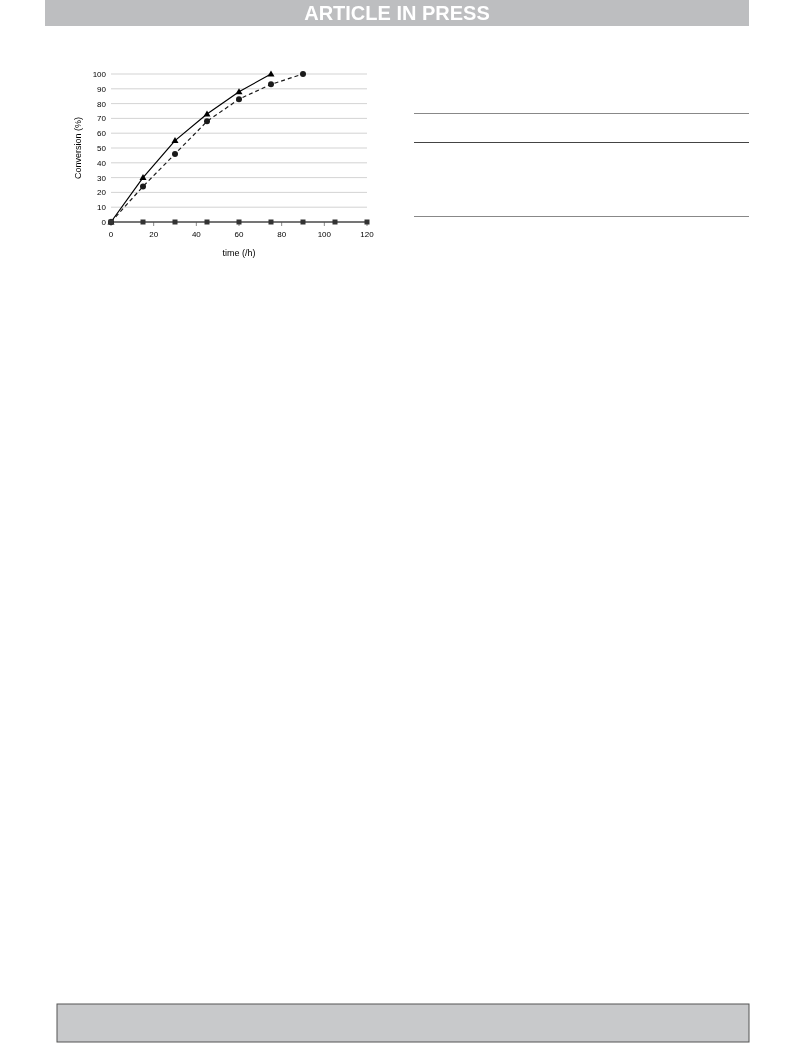 This screenshot has height=1057, width=793. I want to click on x-tick-label: 20, so click(154, 234).